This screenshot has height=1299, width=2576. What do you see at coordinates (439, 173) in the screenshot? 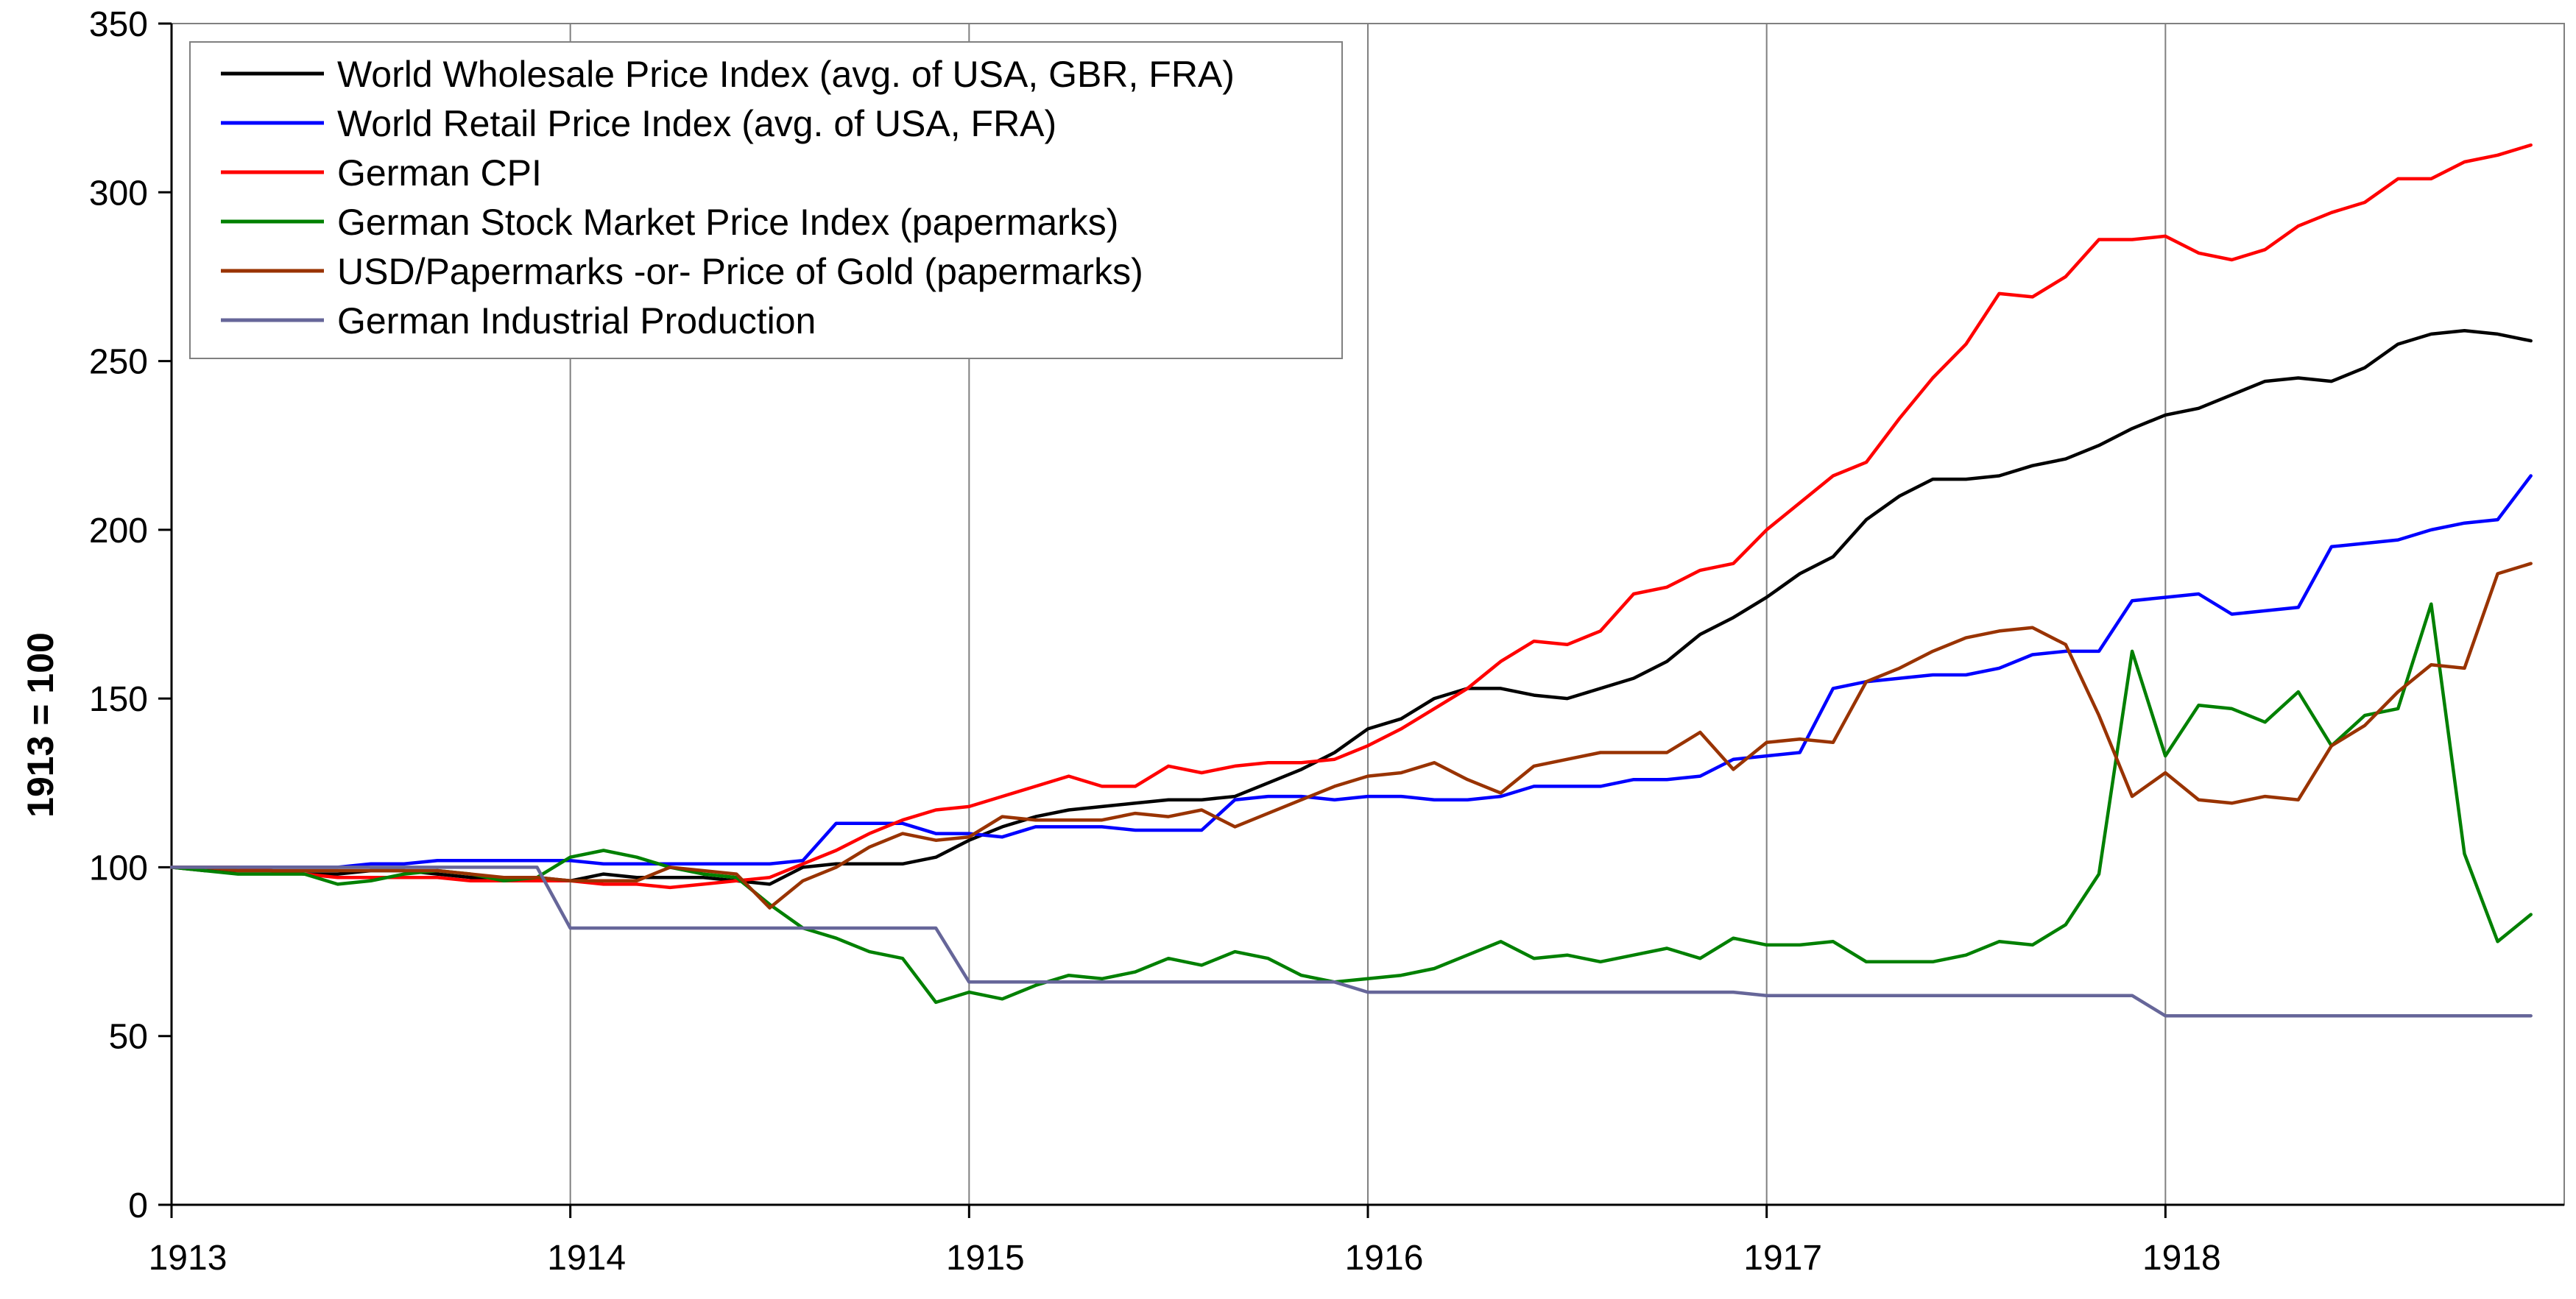
I see `legend-label-2: German CPI` at bounding box center [439, 173].